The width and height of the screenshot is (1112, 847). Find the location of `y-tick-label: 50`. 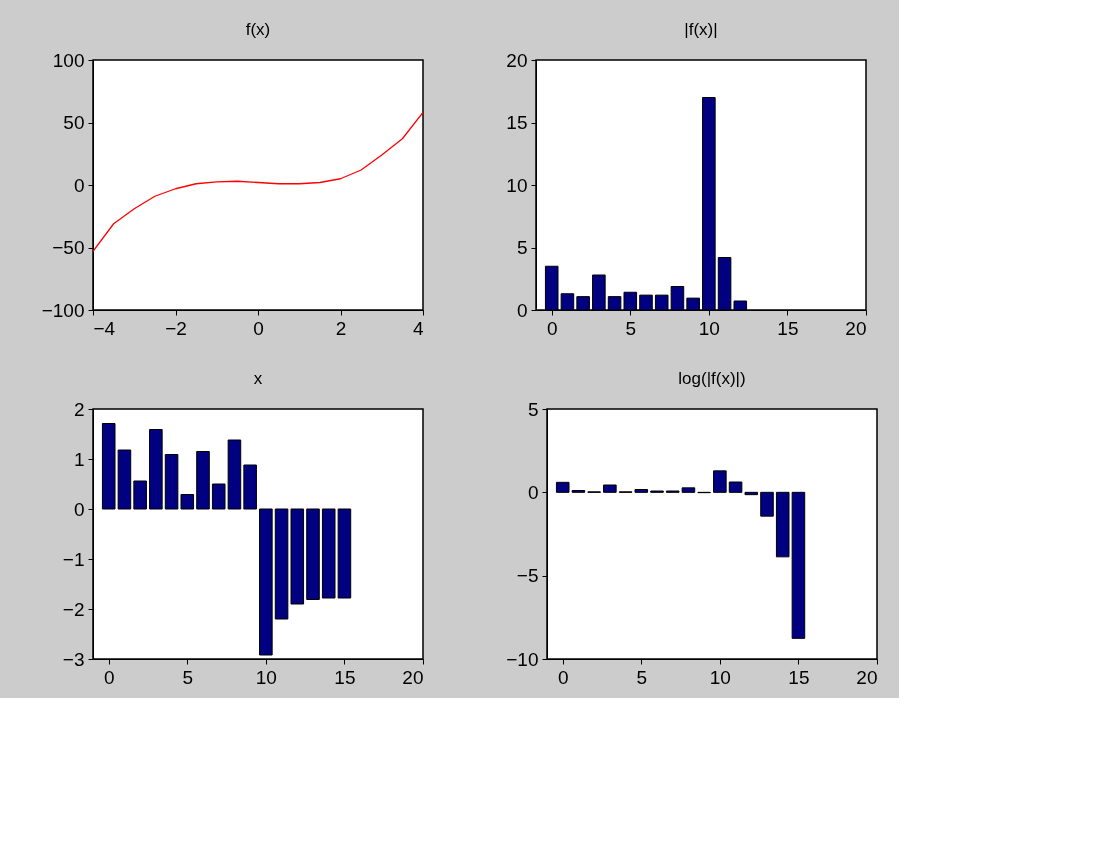

y-tick-label: 50 is located at coordinates (74, 122).